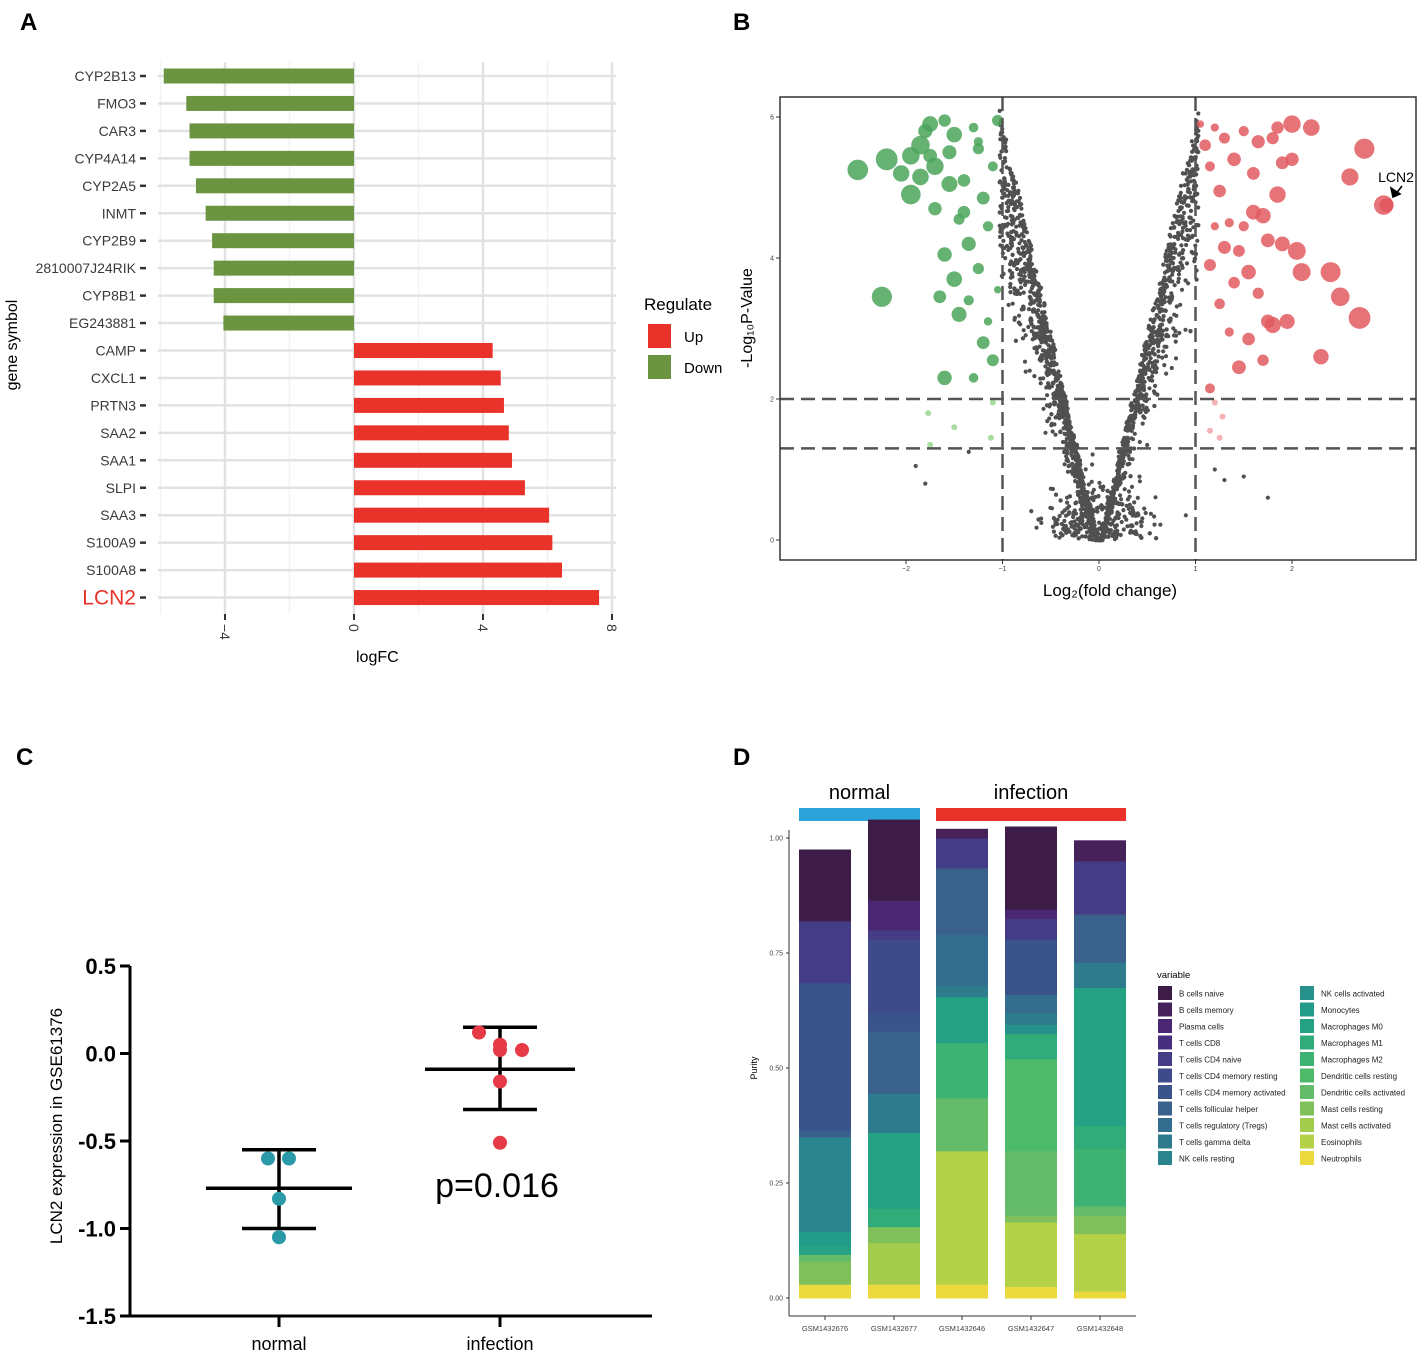 This screenshot has width=1420, height=1357. I want to click on panel-a-x-tick-label: 4, so click(483, 628).